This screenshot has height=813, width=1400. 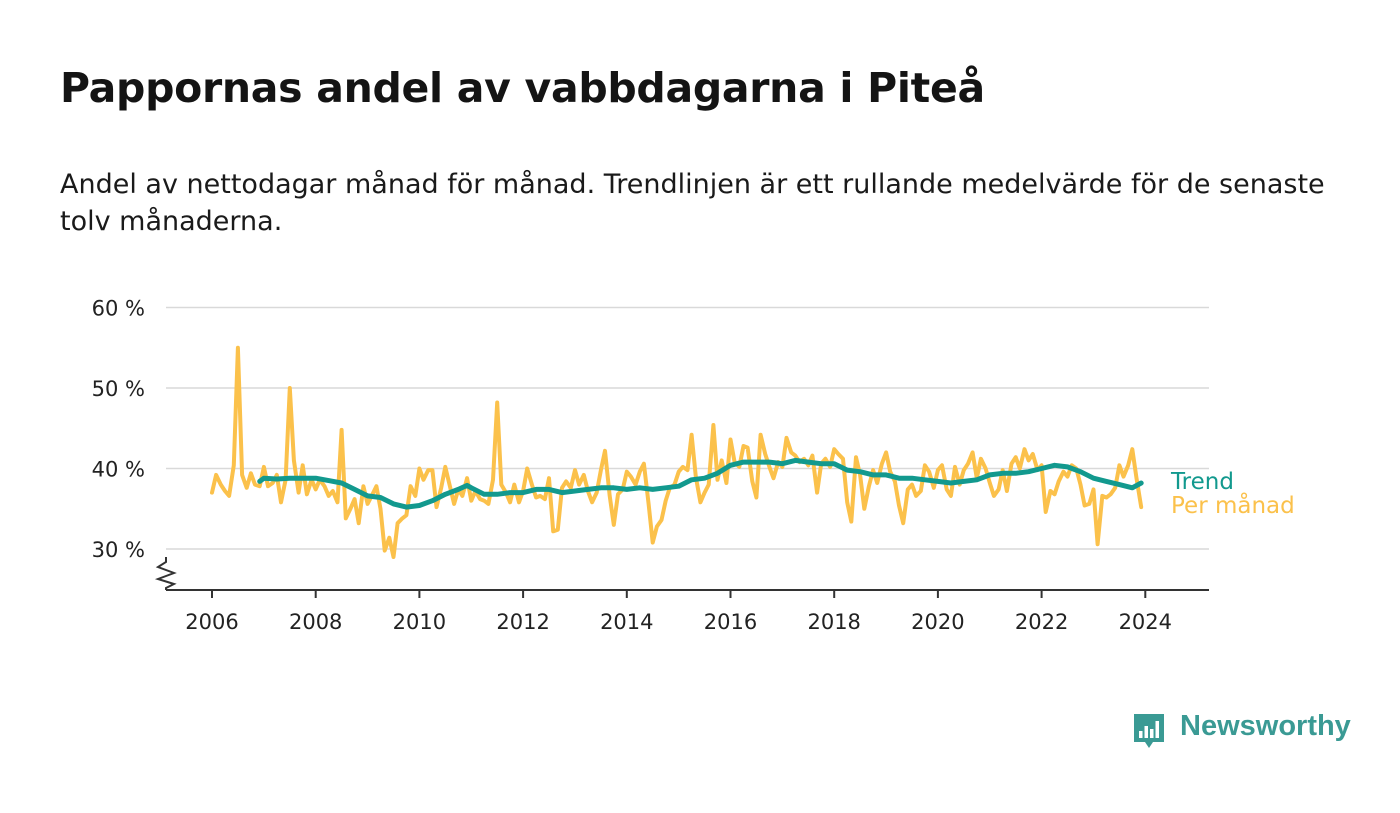 What do you see at coordinates (1145, 622) in the screenshot?
I see `x-tick-label: 2024` at bounding box center [1145, 622].